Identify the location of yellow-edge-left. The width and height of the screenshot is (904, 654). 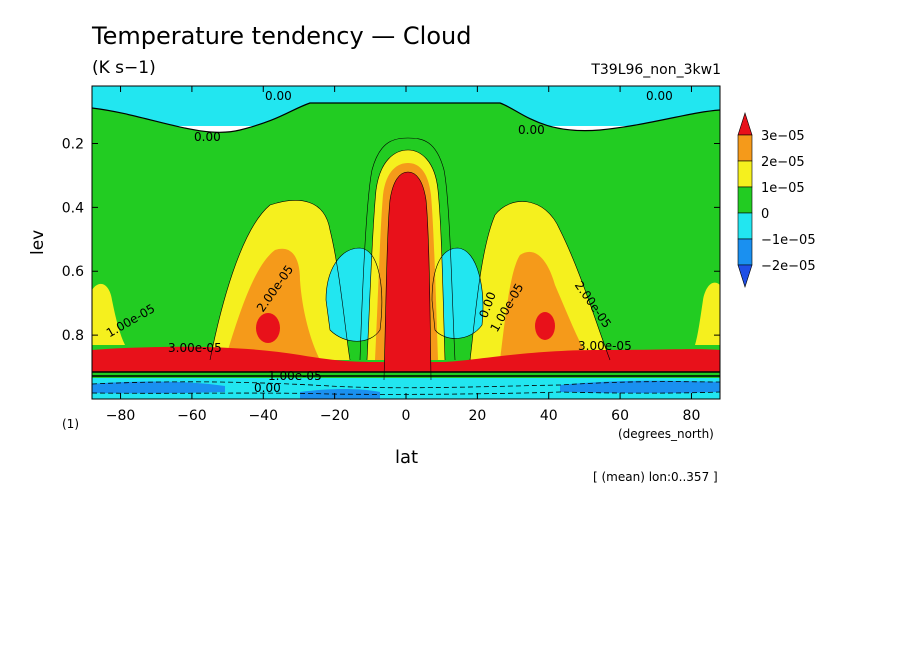
(108, 314).